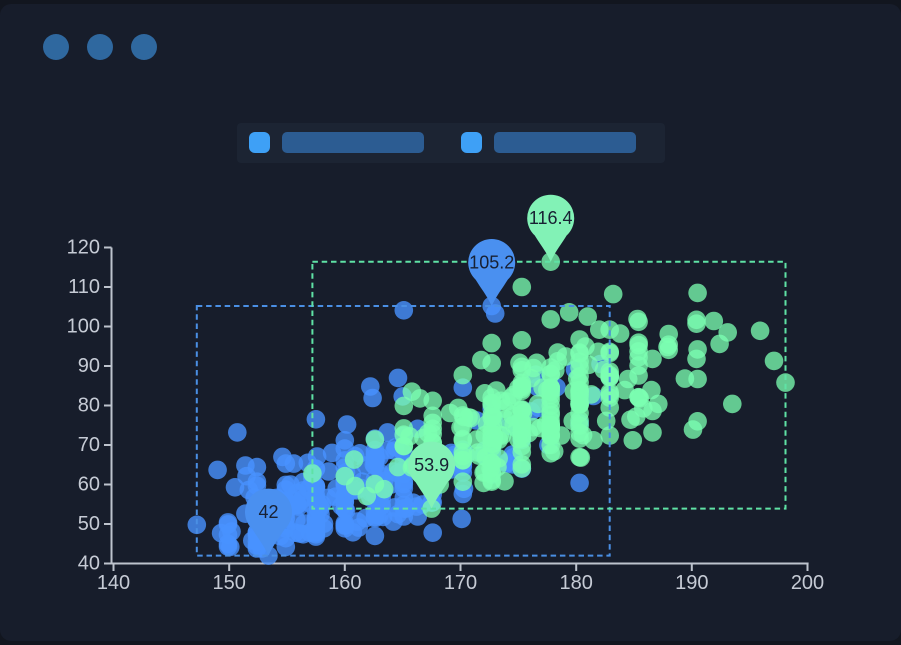 The height and width of the screenshot is (645, 901). Describe the element at coordinates (807, 583) in the screenshot. I see `svg-text: 200` at that location.